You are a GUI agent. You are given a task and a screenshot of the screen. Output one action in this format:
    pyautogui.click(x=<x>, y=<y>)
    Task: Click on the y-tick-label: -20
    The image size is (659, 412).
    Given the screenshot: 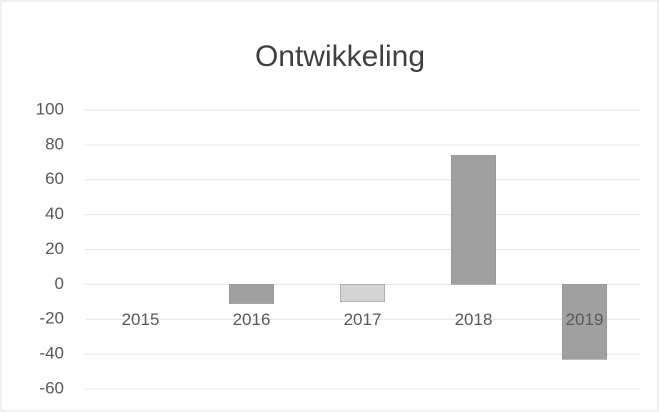 What is the action you would take?
    pyautogui.click(x=51, y=318)
    